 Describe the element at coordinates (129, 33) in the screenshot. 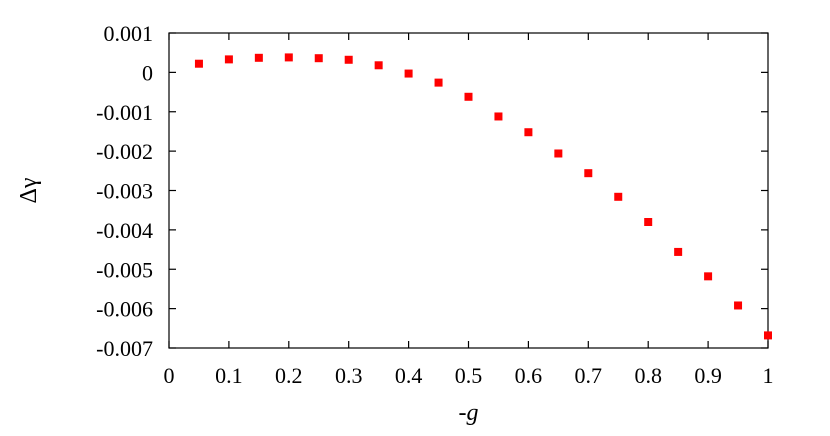

I see `y-tick-label: 0.001` at that location.